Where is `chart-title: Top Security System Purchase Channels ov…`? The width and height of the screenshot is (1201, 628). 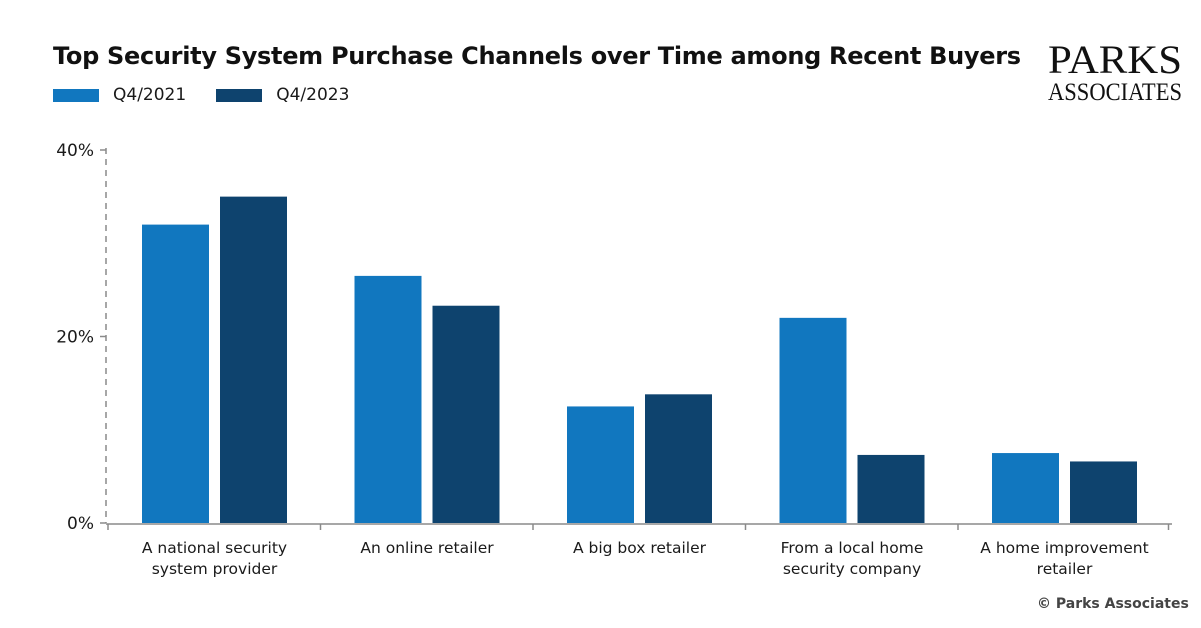
chart-title: Top Security System Purchase Channels ov… is located at coordinates (537, 56).